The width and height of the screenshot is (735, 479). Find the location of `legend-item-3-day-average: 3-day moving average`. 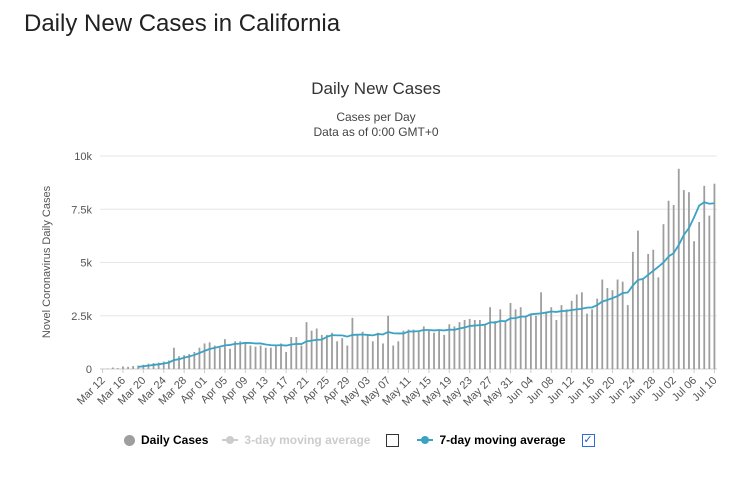

legend-item-3-day-average: 3-day moving average is located at coordinates (296, 440).